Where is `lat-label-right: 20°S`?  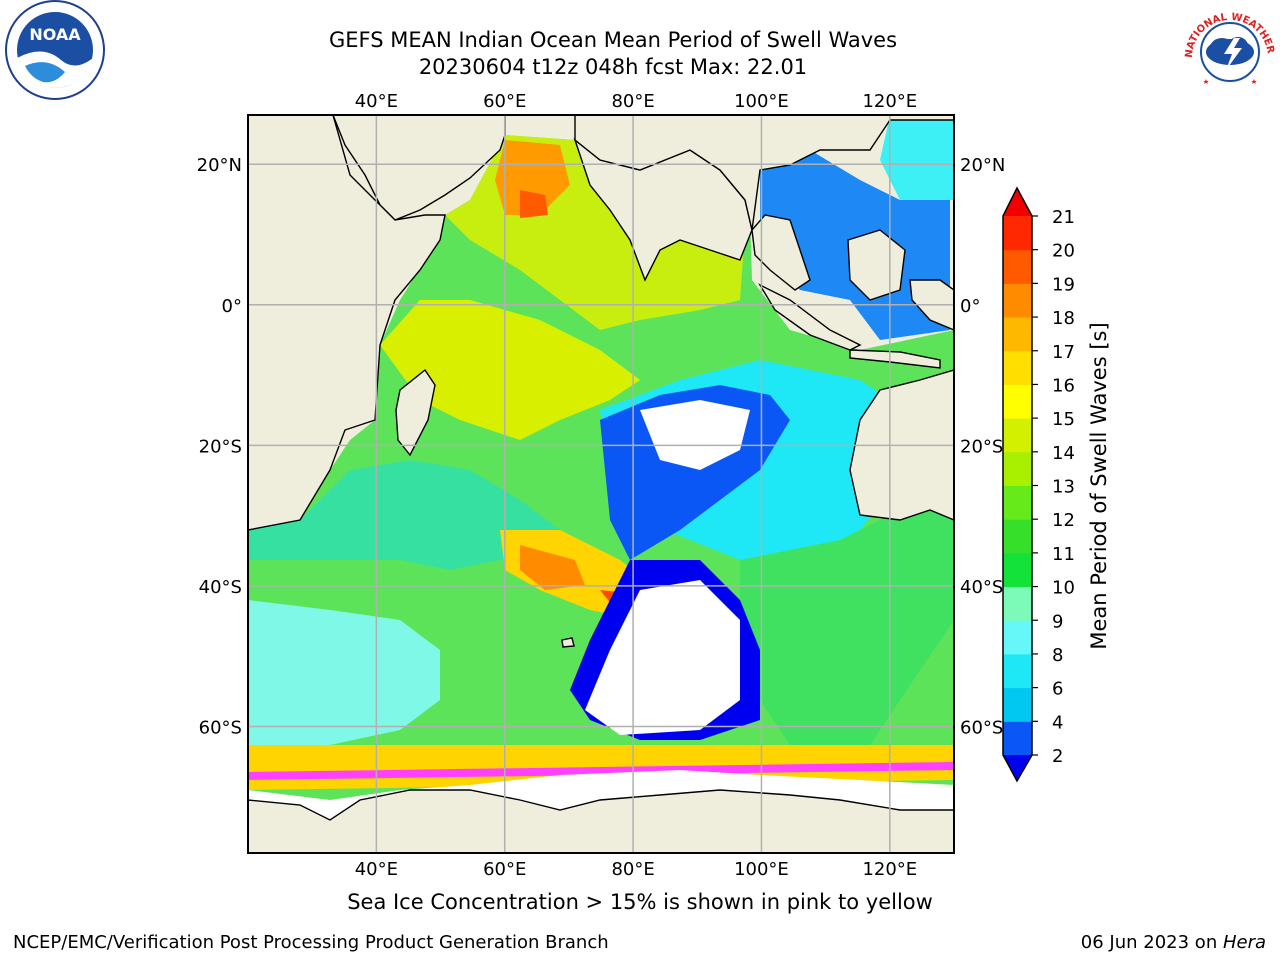 lat-label-right: 20°S is located at coordinates (981, 446).